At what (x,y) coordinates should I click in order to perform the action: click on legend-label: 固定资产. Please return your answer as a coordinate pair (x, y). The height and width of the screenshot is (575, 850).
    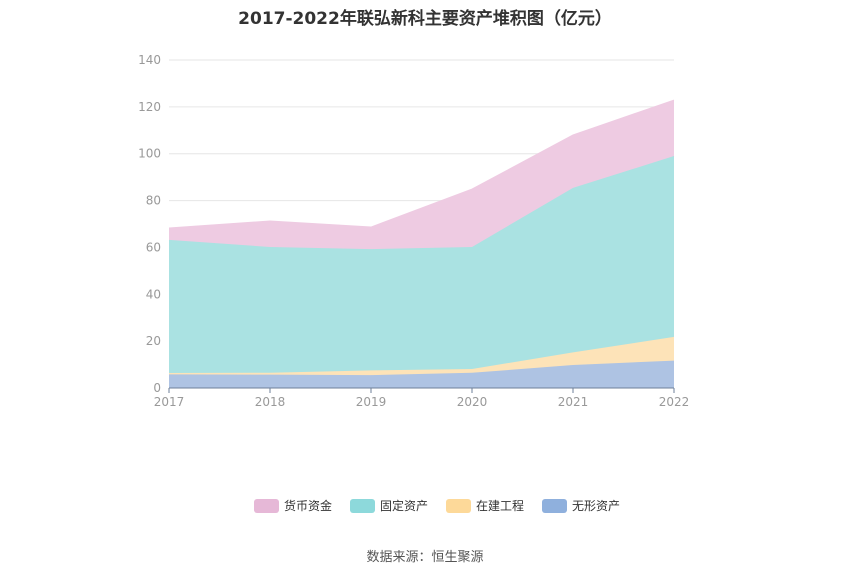
    Looking at the image, I should click on (404, 505).